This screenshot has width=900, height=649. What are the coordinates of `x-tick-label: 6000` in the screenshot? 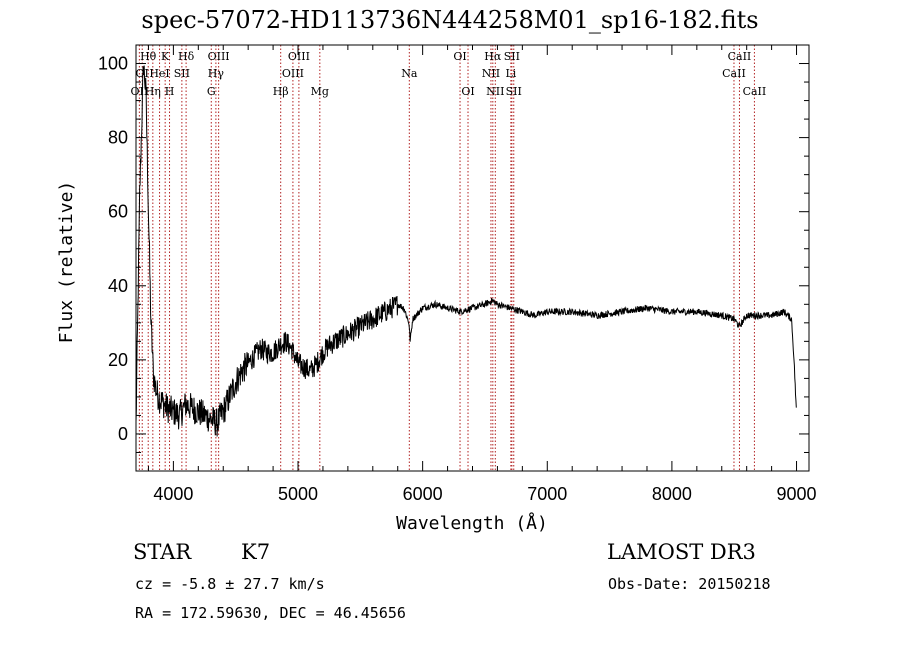 It's located at (423, 494).